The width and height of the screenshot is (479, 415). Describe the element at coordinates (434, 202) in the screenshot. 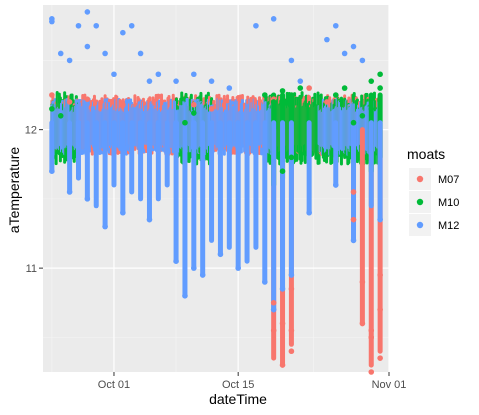

I see `legend-keys: M07 M10 M12` at that location.